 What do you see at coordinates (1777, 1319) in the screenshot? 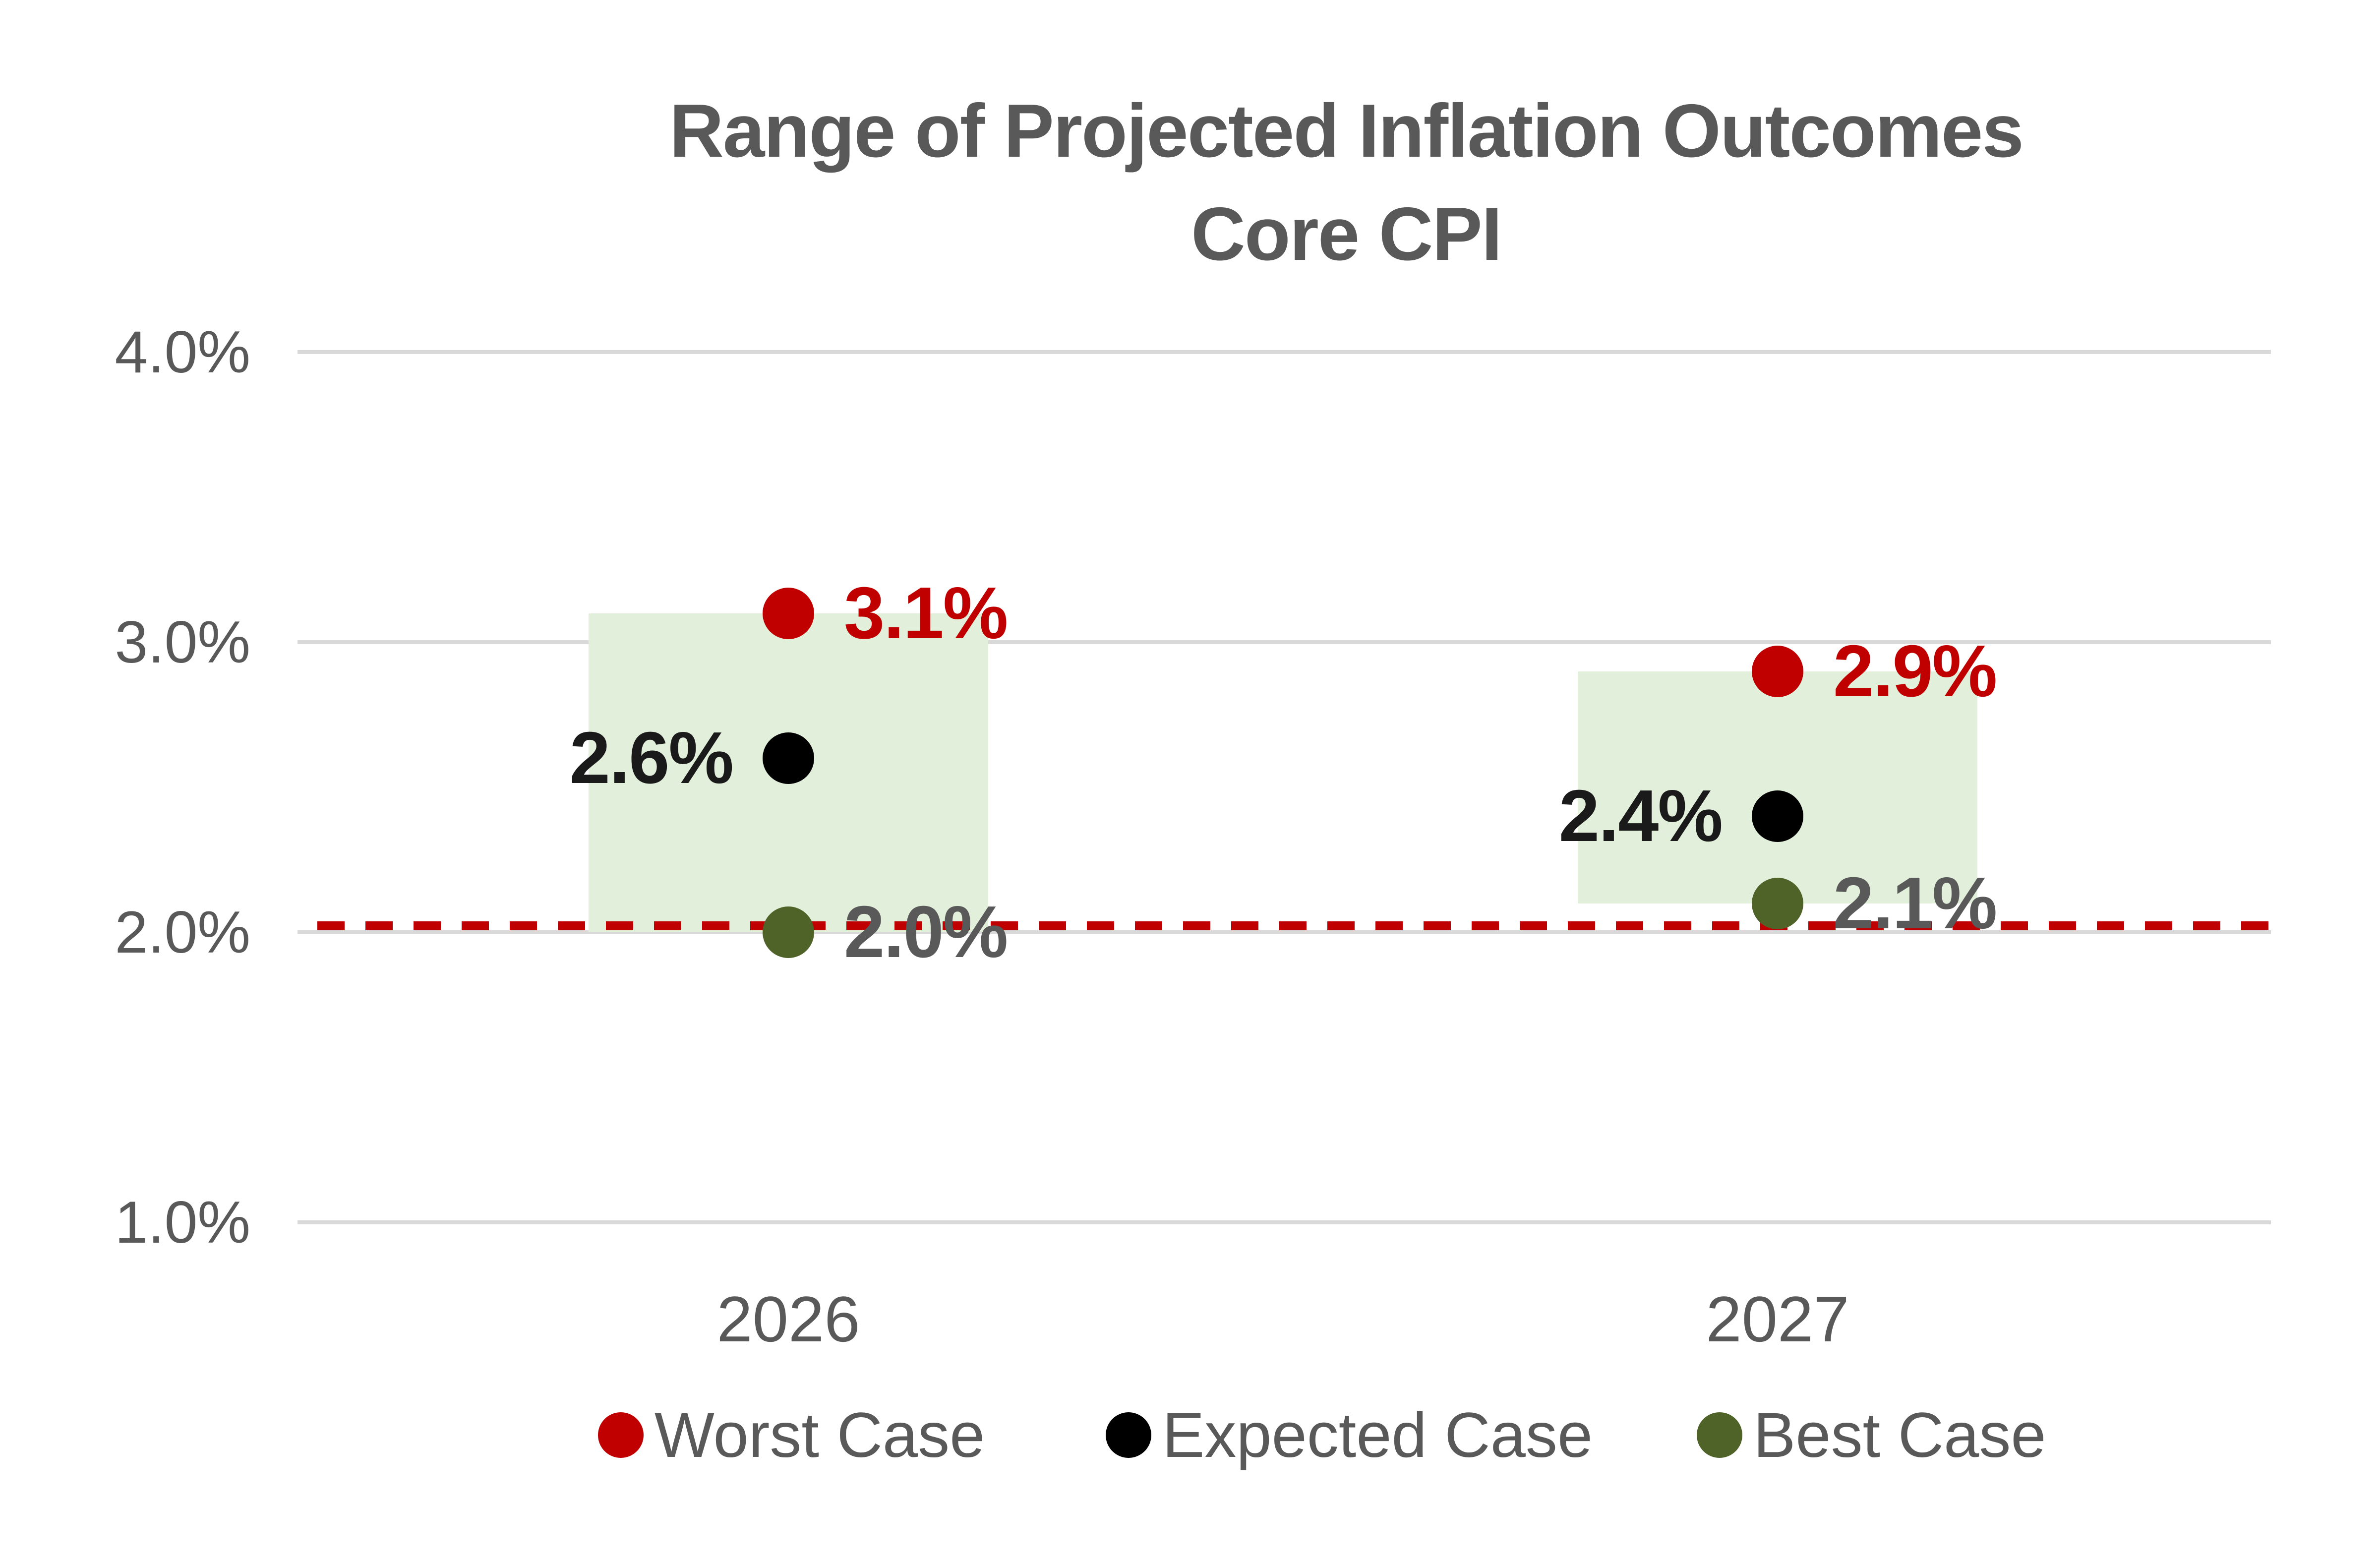
I see `x-category-label: 2027` at bounding box center [1777, 1319].